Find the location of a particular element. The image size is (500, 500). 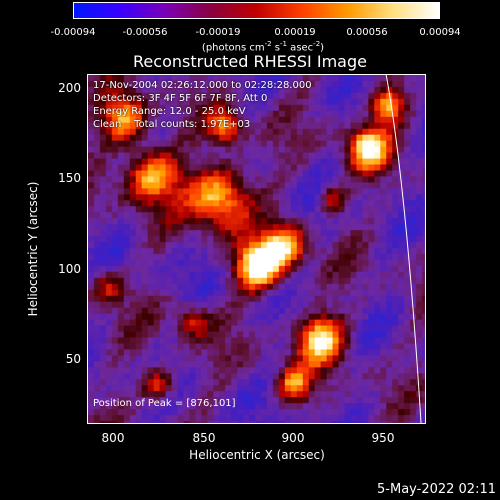

colorbar is located at coordinates (256, 10).